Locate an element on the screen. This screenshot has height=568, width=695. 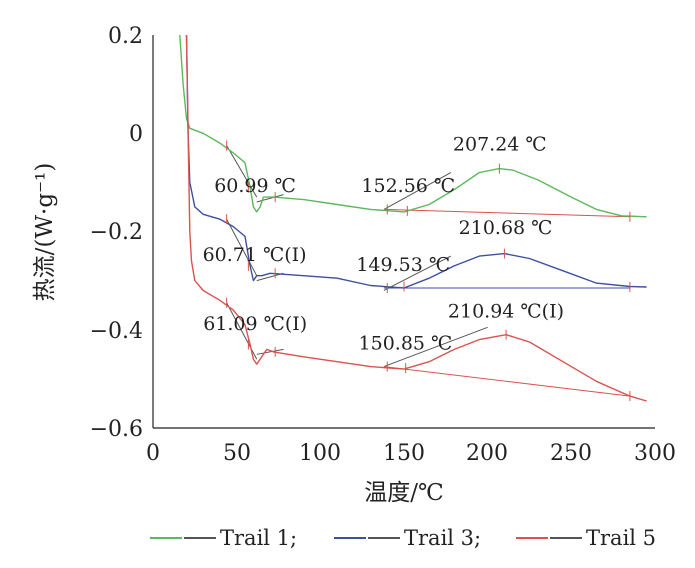
legend-item-trail-5: Trail 5 is located at coordinates (586, 538).